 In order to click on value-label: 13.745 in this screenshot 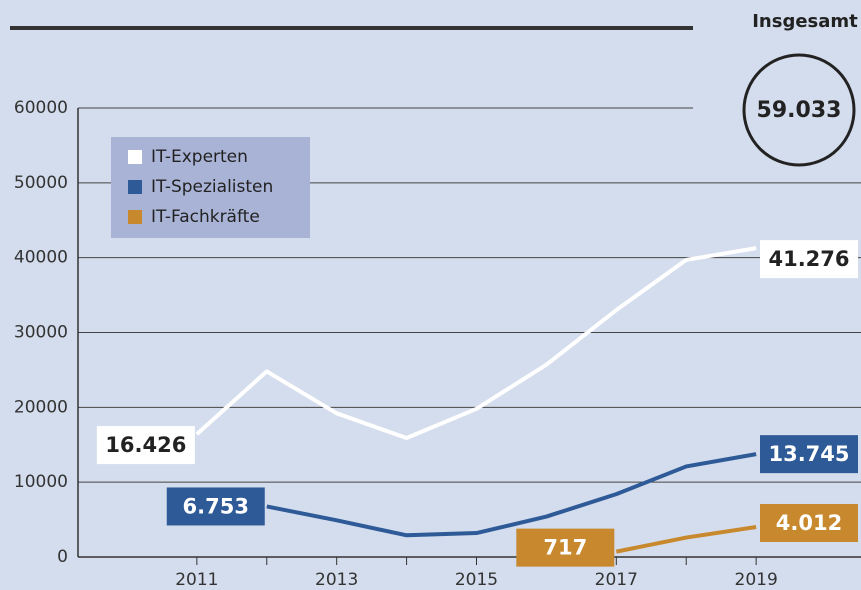, I will do `click(808, 454)`.